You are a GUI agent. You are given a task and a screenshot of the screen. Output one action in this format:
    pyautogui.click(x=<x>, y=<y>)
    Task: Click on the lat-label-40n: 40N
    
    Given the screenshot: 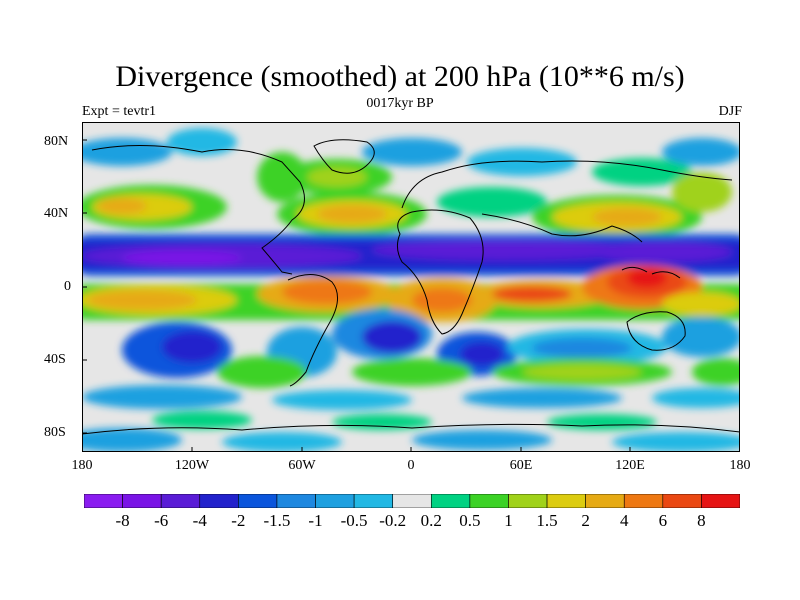 What is the action you would take?
    pyautogui.click(x=56, y=213)
    